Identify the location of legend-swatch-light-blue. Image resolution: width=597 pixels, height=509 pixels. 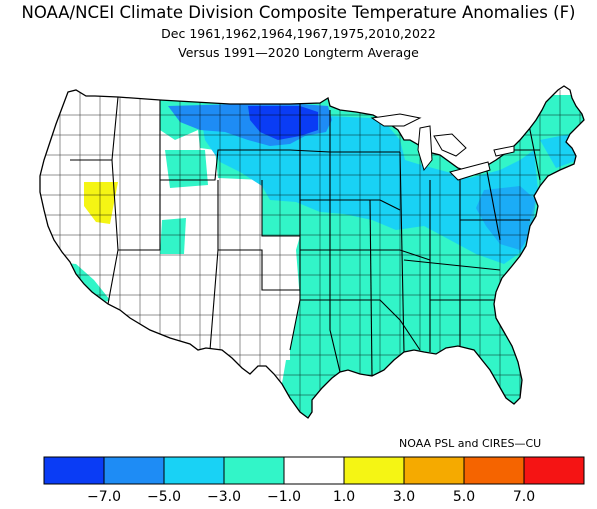
(194, 470).